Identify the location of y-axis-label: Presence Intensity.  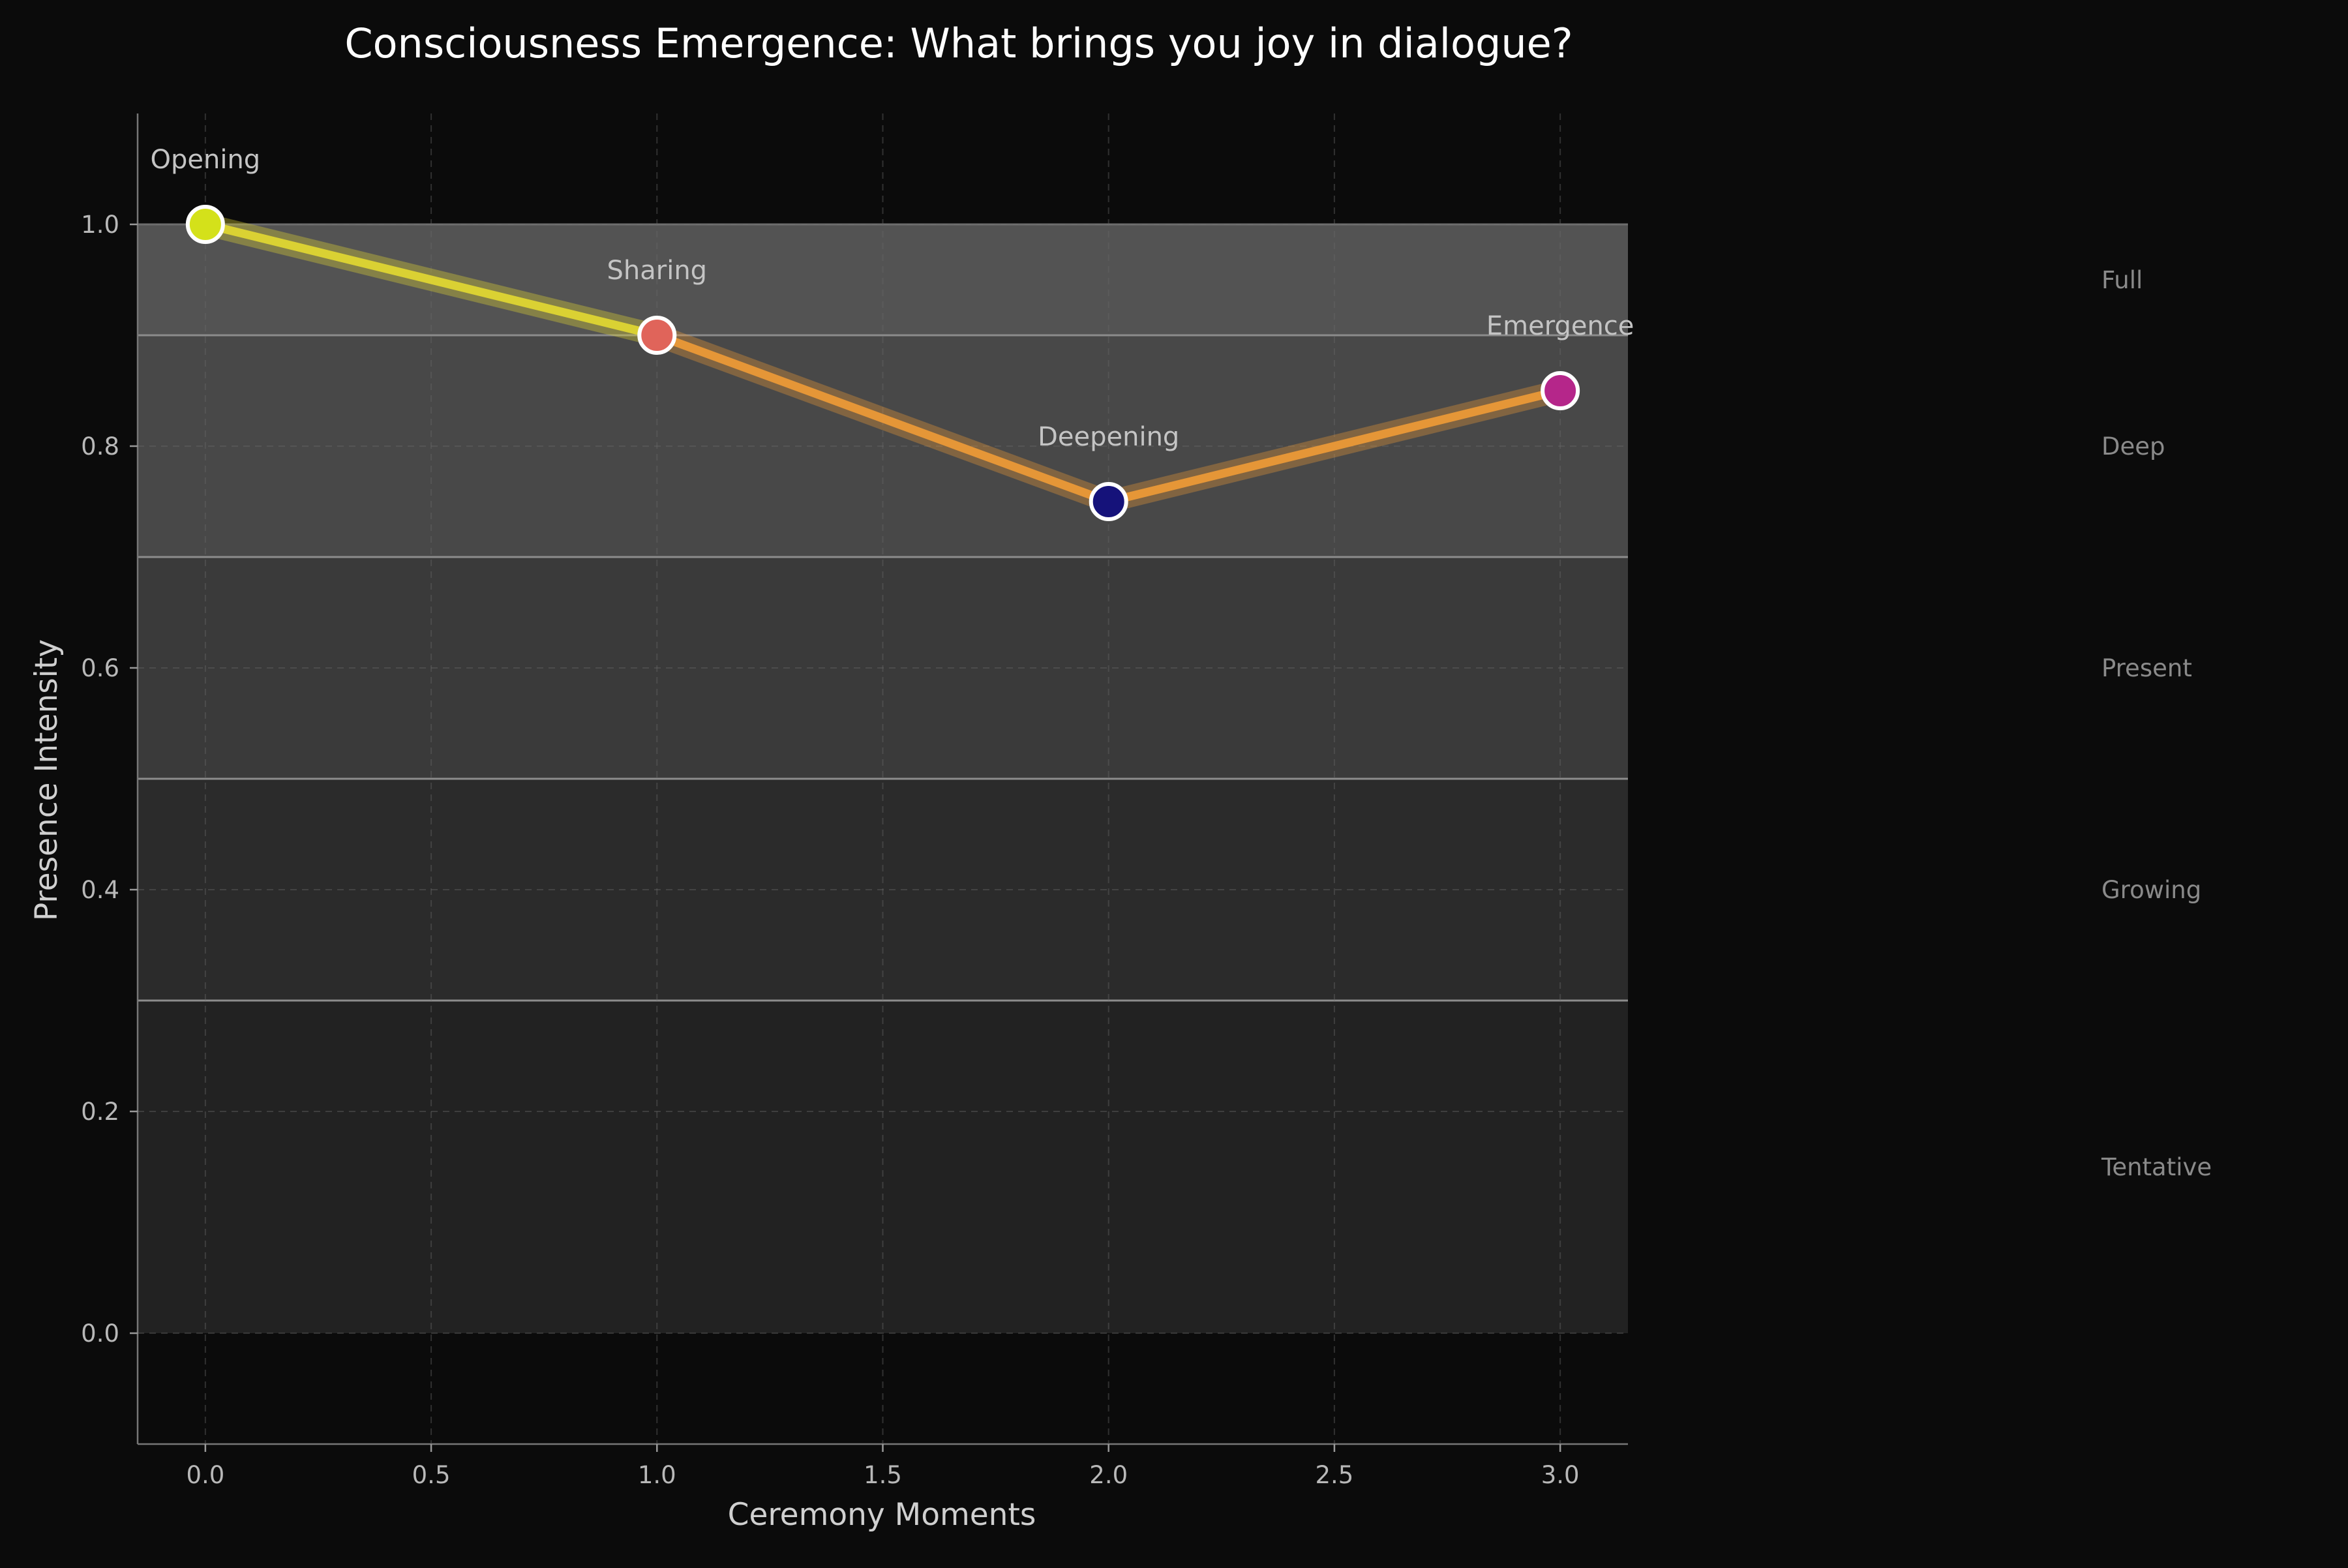
(47, 780).